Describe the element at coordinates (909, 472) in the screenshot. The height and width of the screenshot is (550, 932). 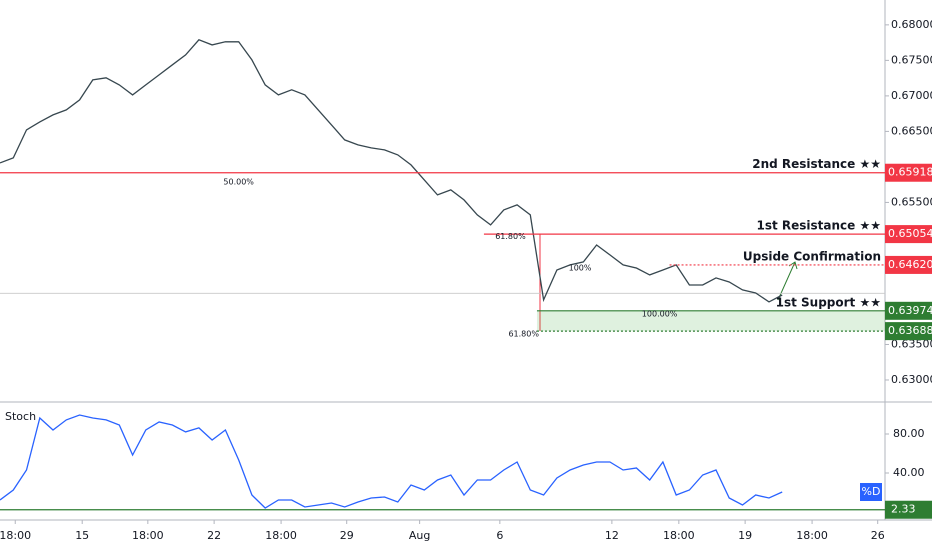
I see `y-tick-label: 40.00` at that location.